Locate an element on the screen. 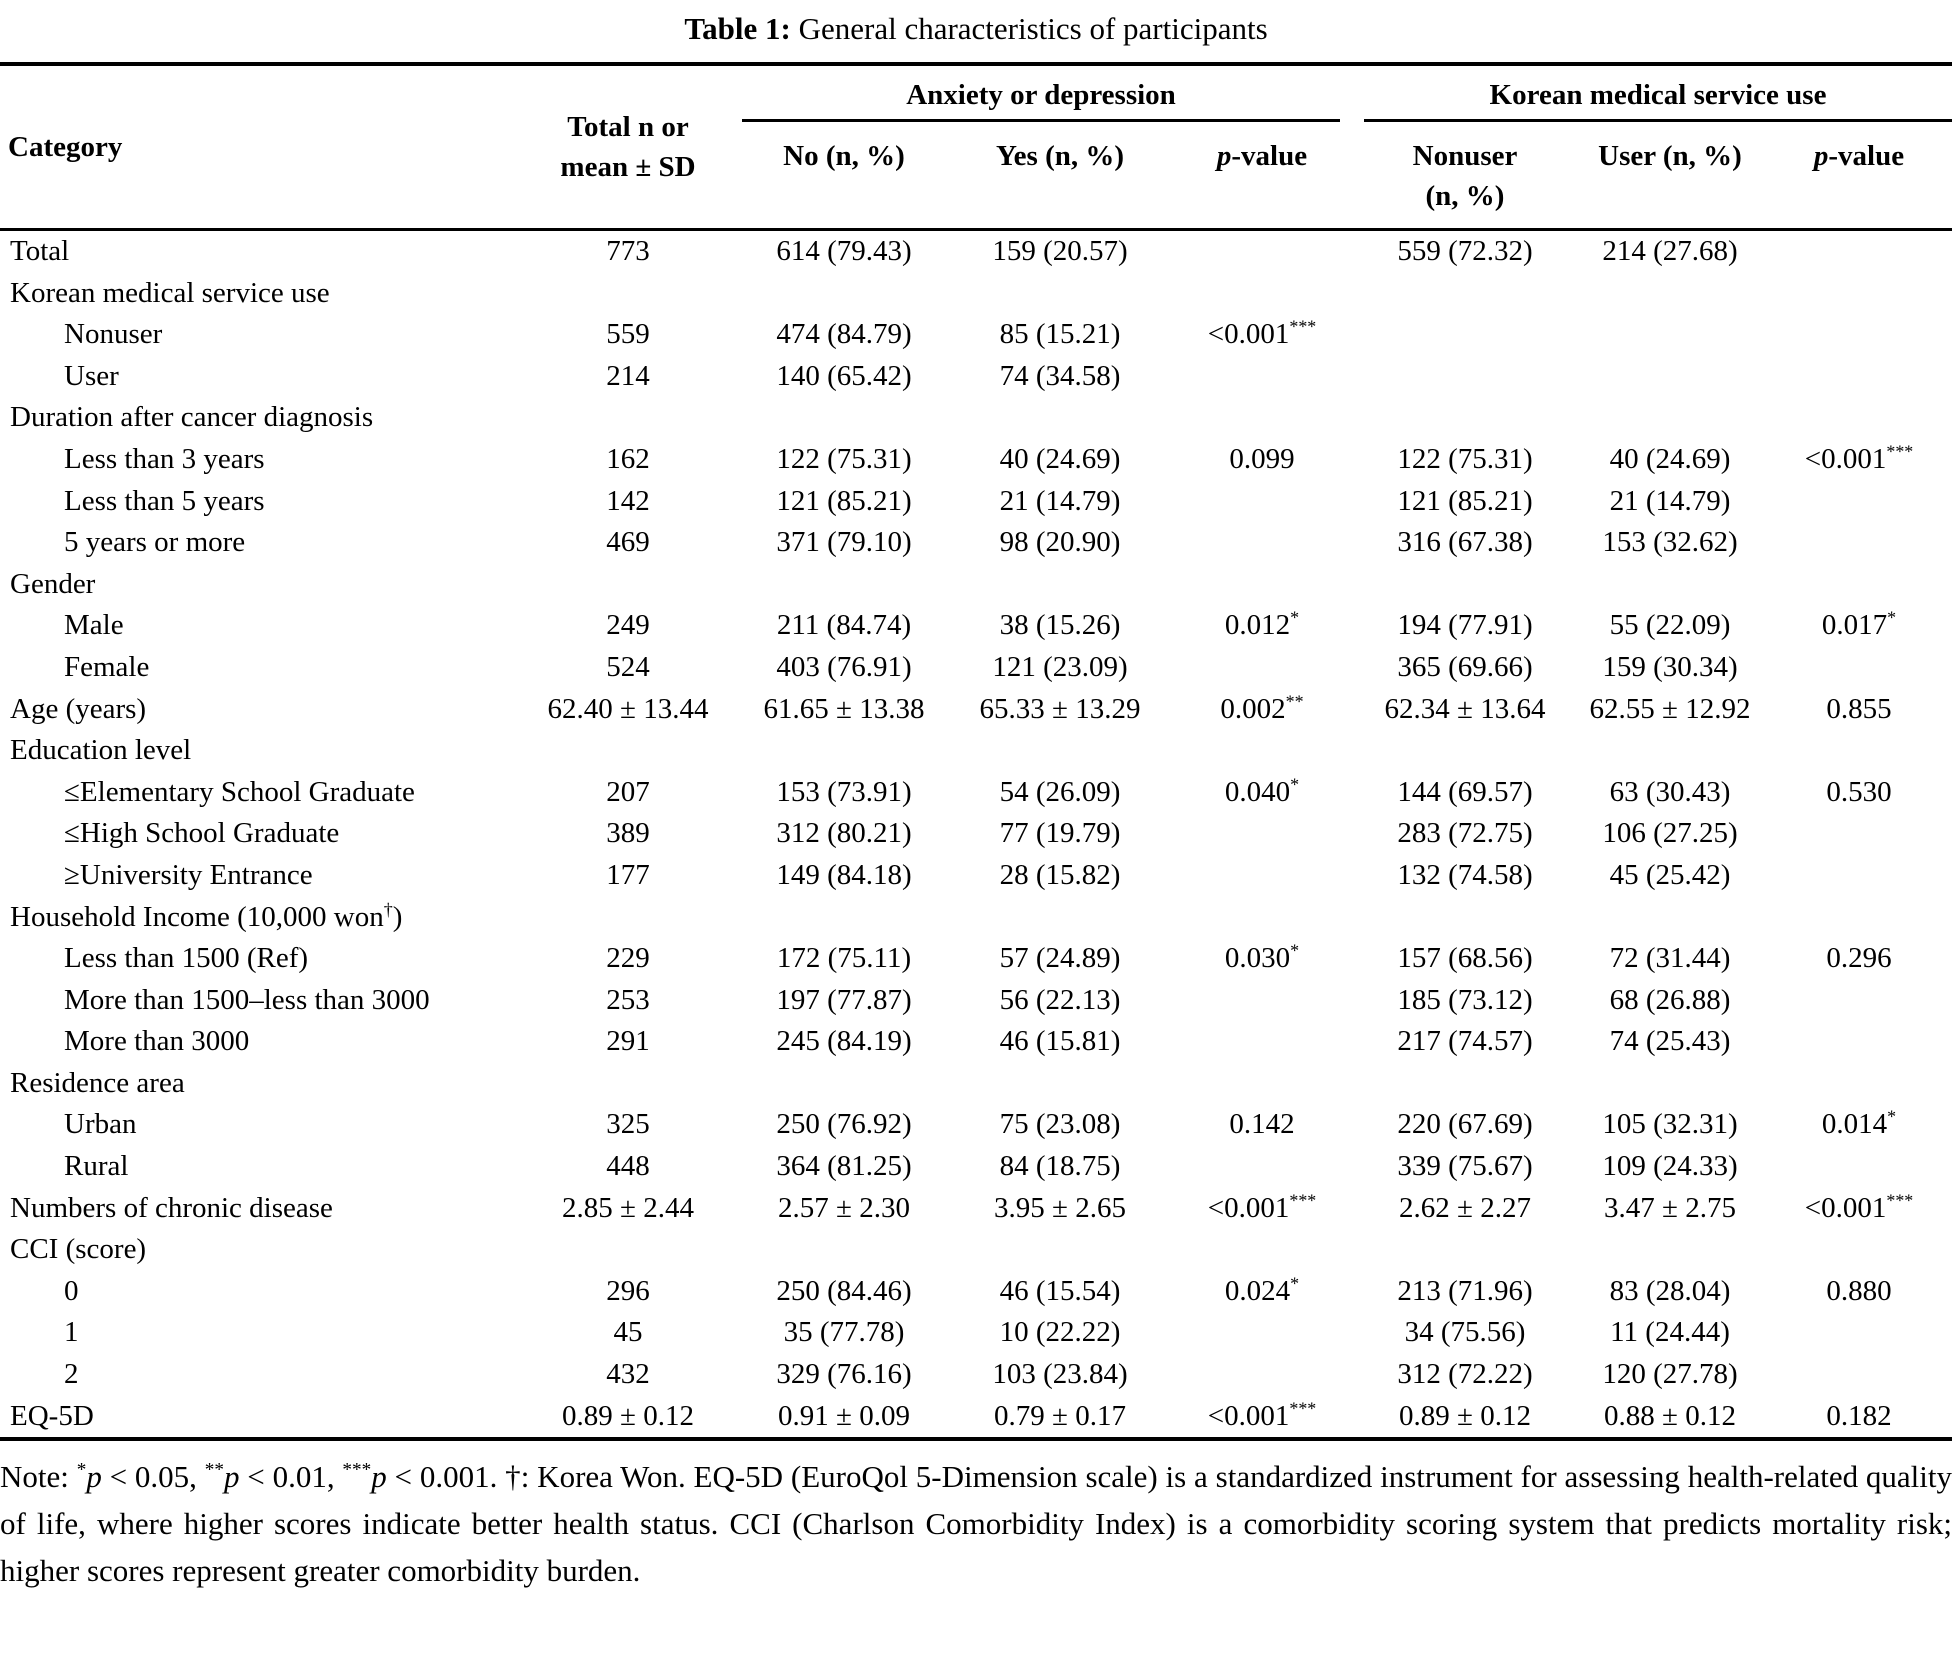 The image size is (1952, 1668). value-cell: 474 (84.79) is located at coordinates (844, 334).